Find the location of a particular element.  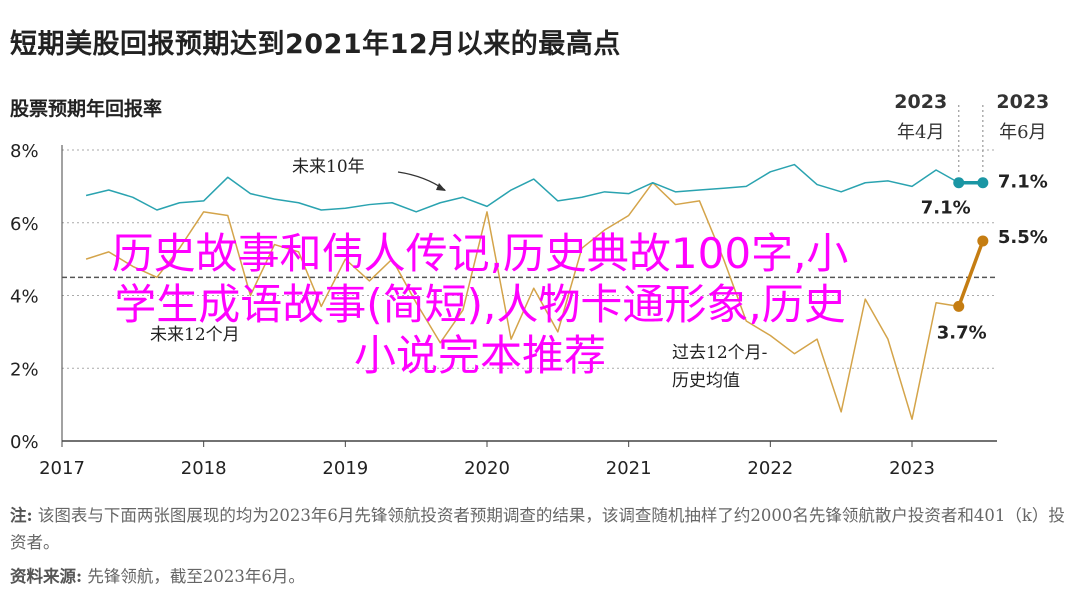

overlay-line-2: 学生成语故事(简短),人物卡通形象,历史 is located at coordinates (480, 304).